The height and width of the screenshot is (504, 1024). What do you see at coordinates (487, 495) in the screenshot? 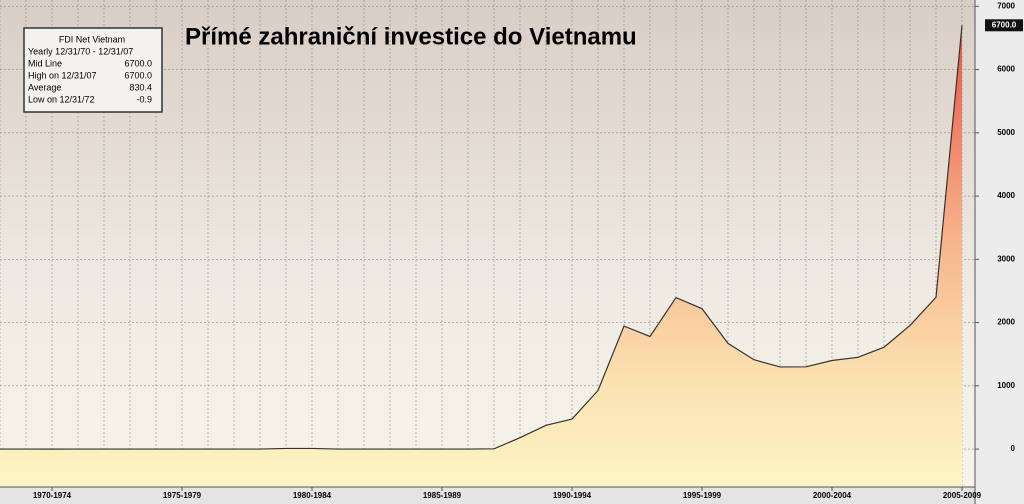
I see `x-axis-strip` at bounding box center [487, 495].